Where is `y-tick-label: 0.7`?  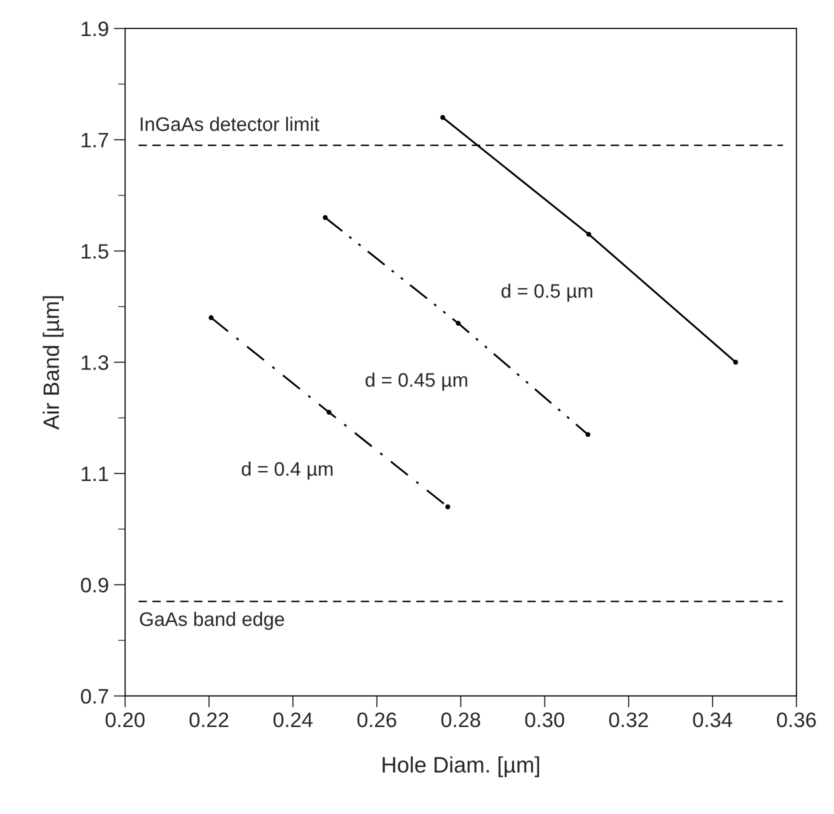 y-tick-label: 0.7 is located at coordinates (94, 696).